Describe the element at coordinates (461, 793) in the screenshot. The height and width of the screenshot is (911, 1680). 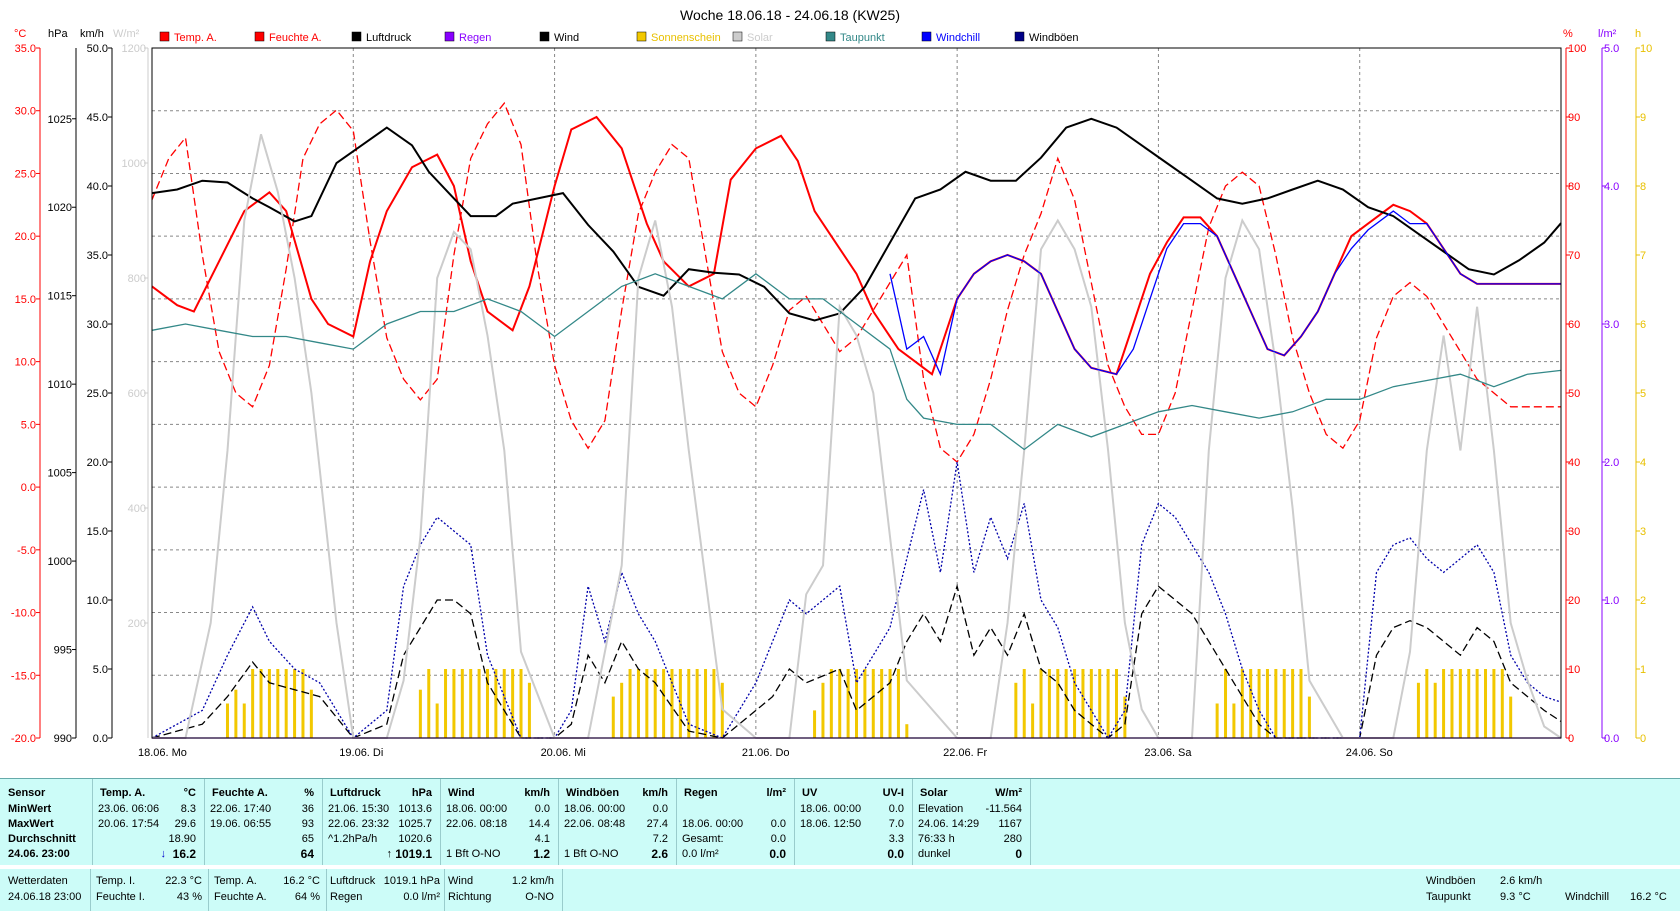
I see `stats-header: Wind` at that location.